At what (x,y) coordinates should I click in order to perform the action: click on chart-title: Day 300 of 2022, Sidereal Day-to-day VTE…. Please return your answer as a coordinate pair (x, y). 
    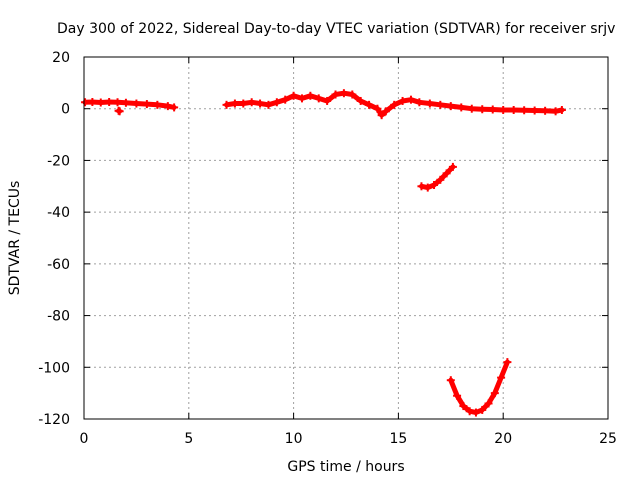
    Looking at the image, I should click on (336, 29).